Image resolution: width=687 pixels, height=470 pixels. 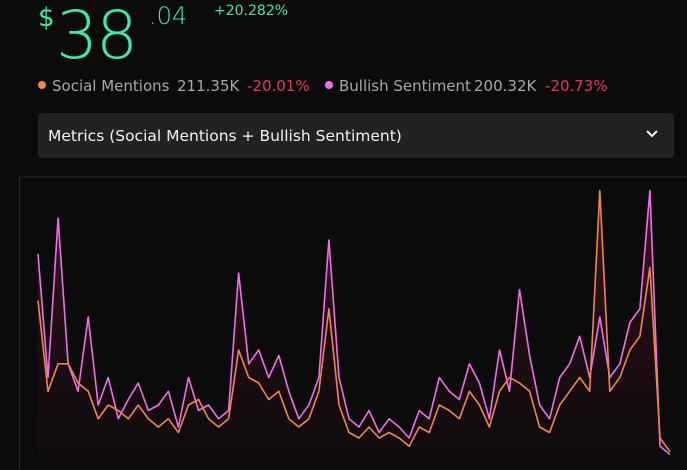 I want to click on legend-change: -20.01%, so click(x=278, y=86).